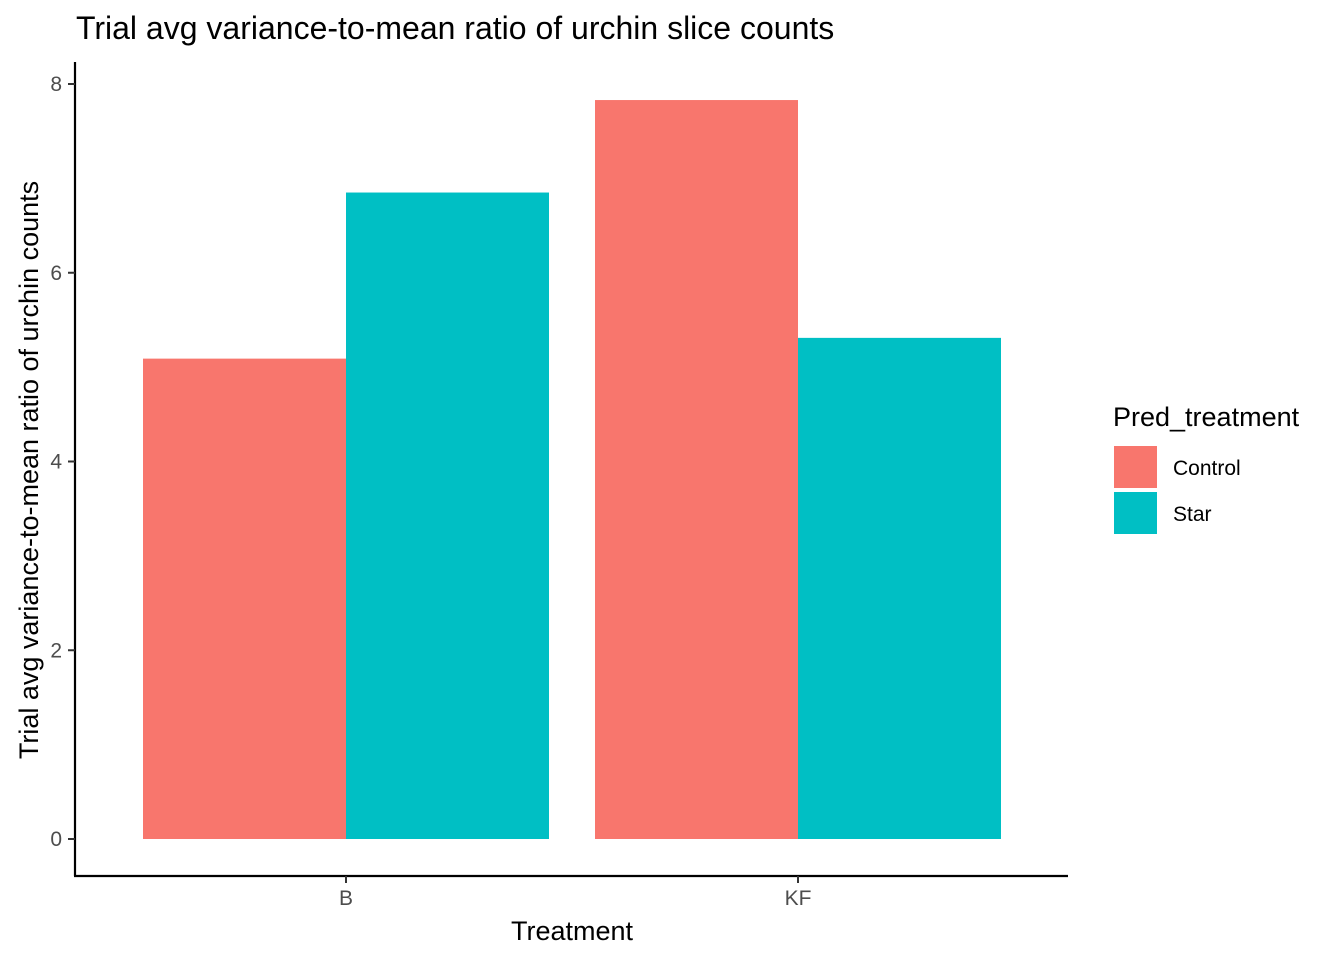 This screenshot has height=965, width=1344. Describe the element at coordinates (56, 273) in the screenshot. I see `y-tick-label: 6` at that location.